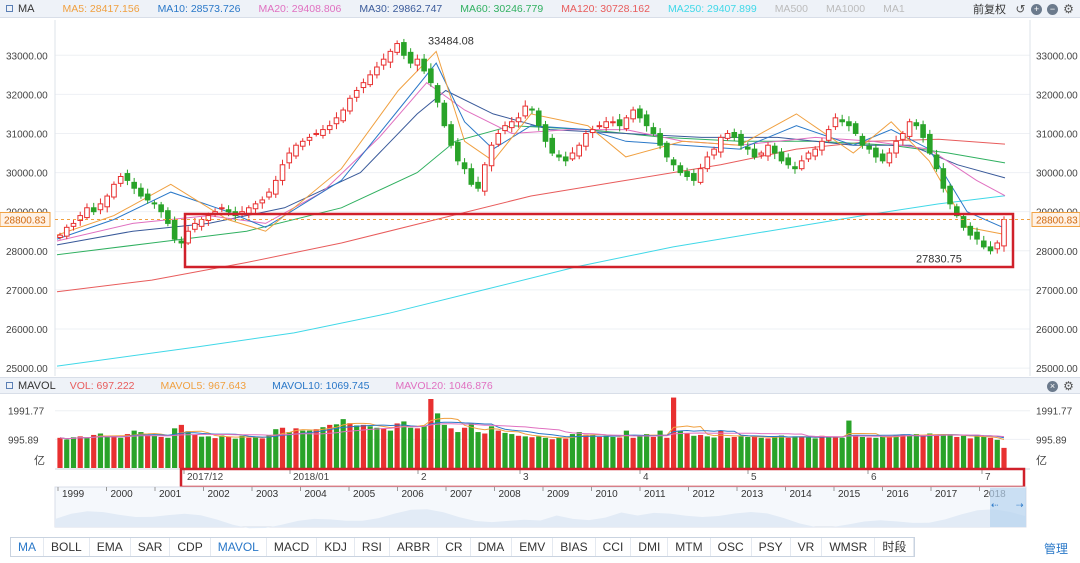 Image resolution: width=1080 pixels, height=563 pixels. What do you see at coordinates (336, 547) in the screenshot?
I see `tab-7: KDJ` at bounding box center [336, 547].